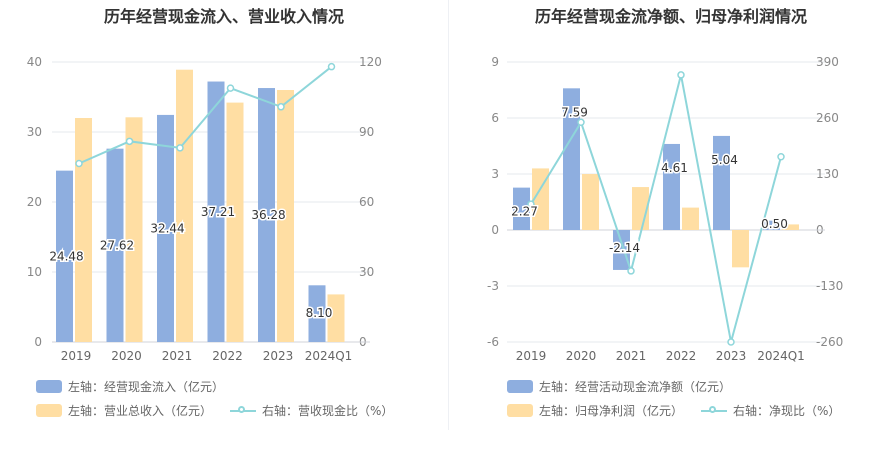  I want to click on legend-swatch-net-cashflow, so click(520, 386).